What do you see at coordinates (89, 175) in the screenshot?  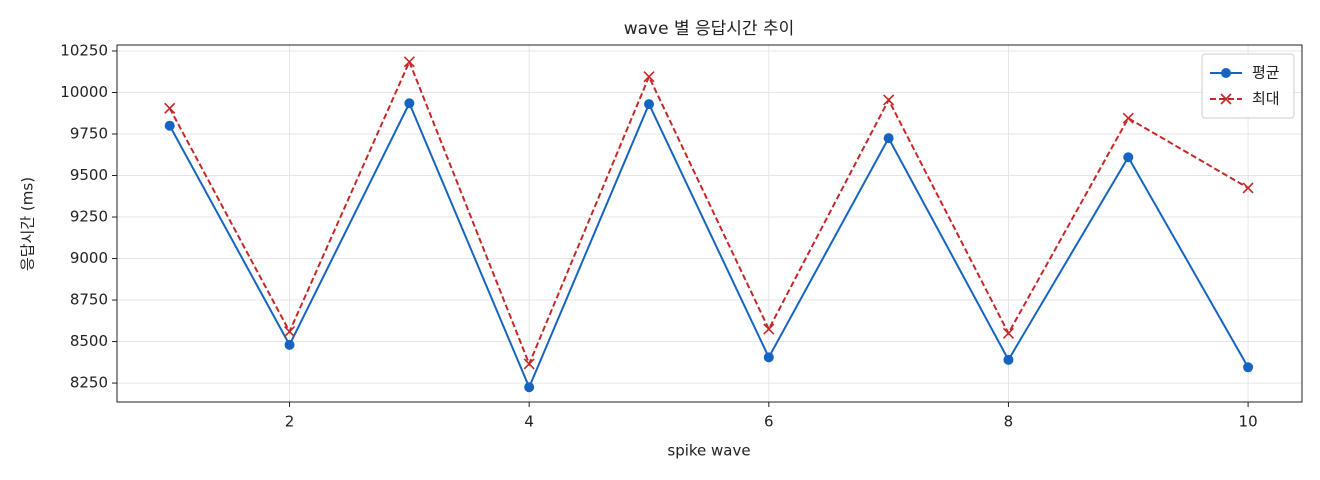 I see `y-tick-label: 9500` at bounding box center [89, 175].